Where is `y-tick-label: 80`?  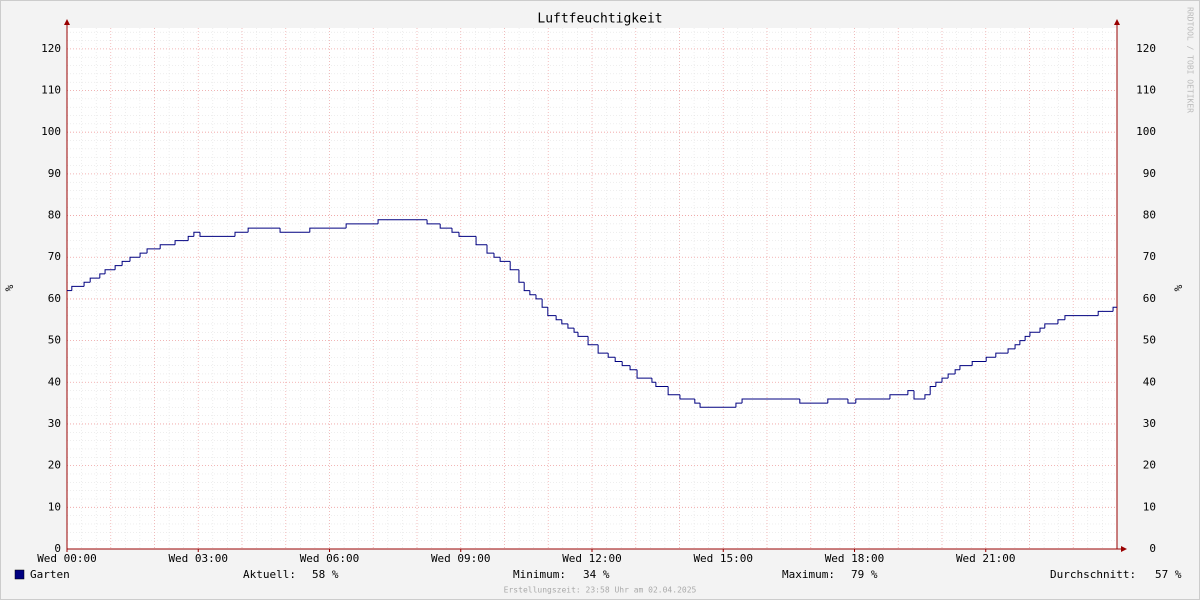 y-tick-label: 80 is located at coordinates (54, 215).